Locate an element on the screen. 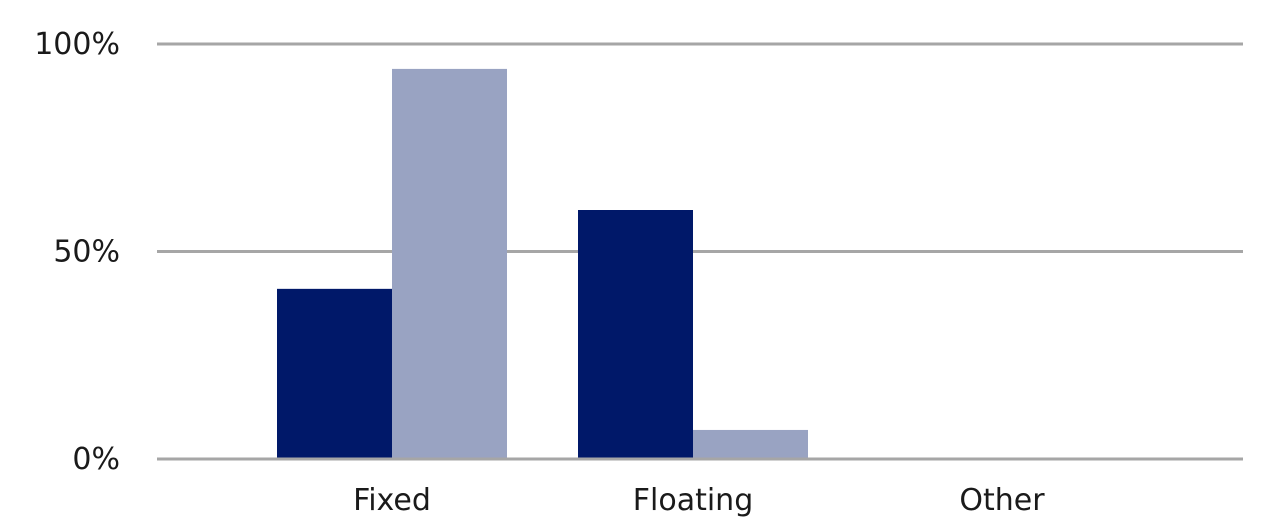 The width and height of the screenshot is (1261, 519). x-category-label: Floating is located at coordinates (693, 500).